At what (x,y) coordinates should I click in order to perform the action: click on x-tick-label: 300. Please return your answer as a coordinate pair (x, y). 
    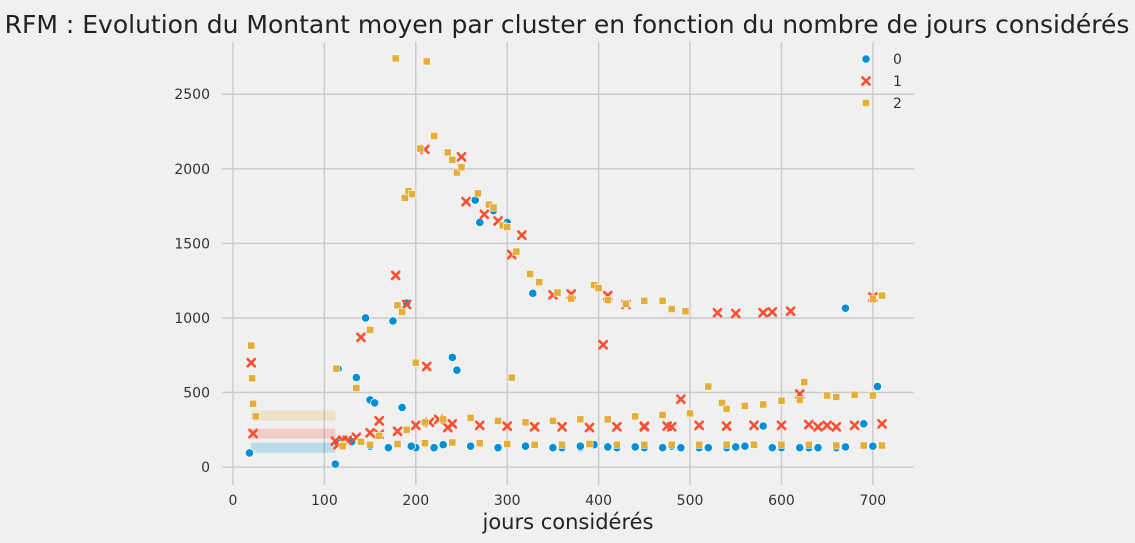
    Looking at the image, I should click on (507, 501).